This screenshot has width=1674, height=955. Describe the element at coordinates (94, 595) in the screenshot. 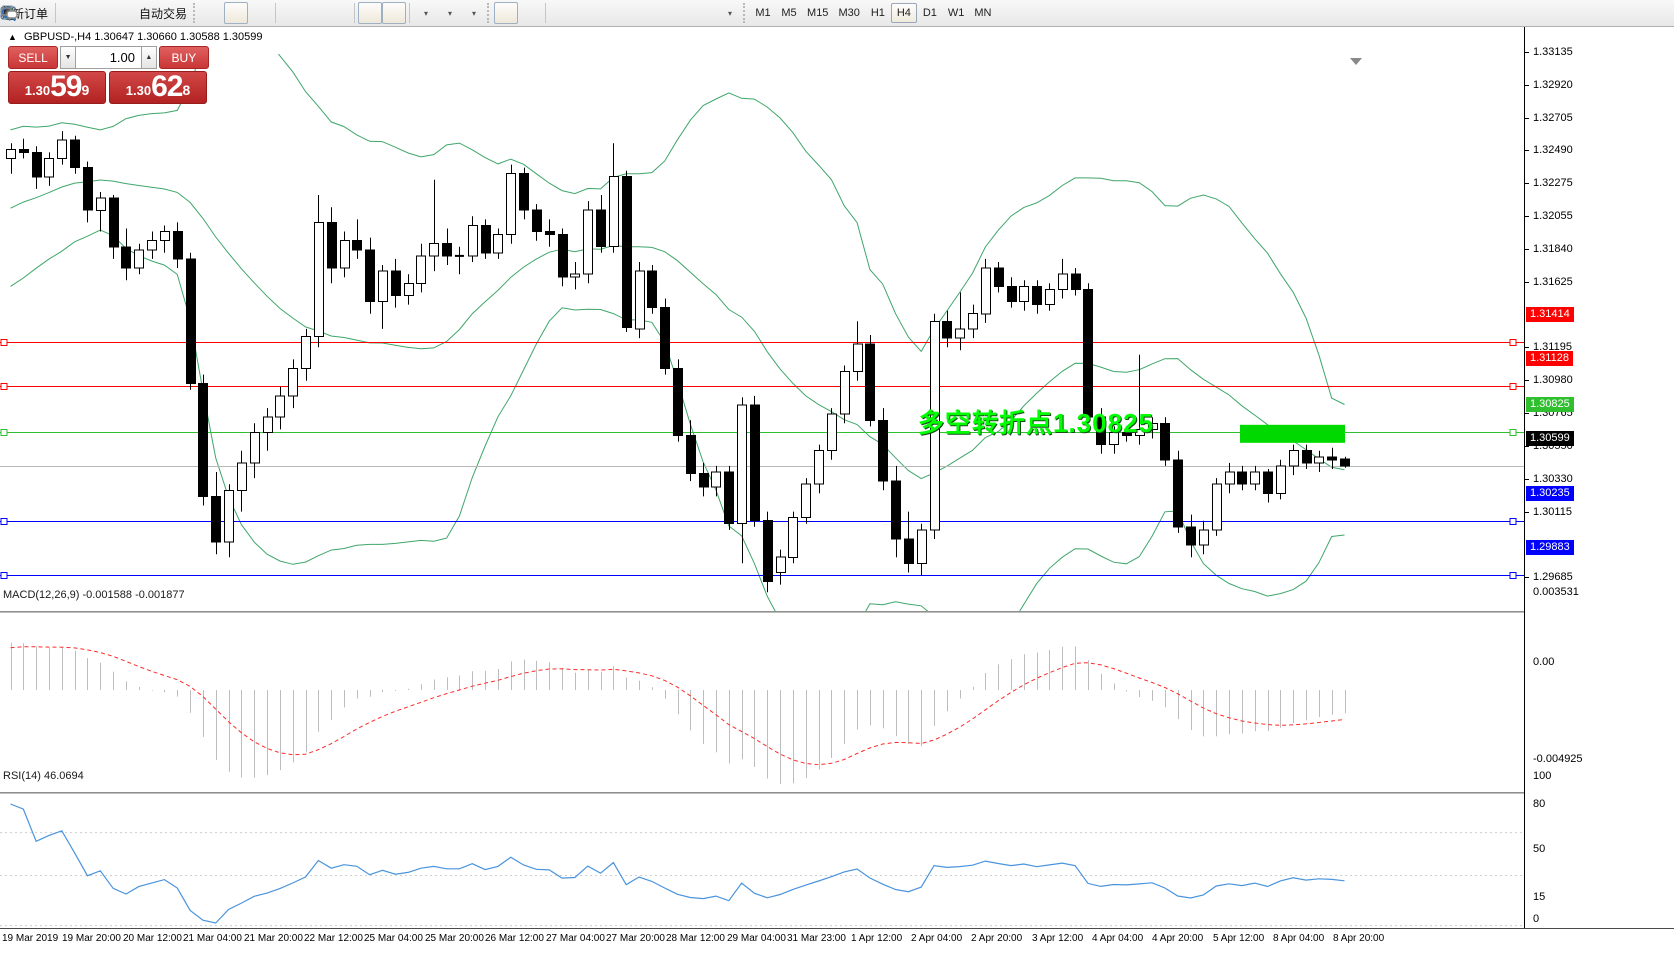

I see `macd-indicator-label: MACD(12,26,9) -0.001588 -0.001877` at that location.